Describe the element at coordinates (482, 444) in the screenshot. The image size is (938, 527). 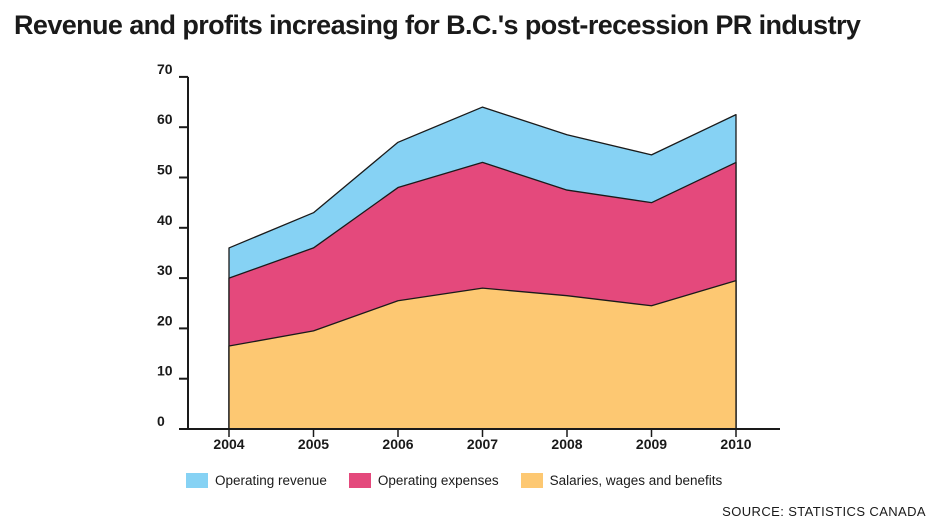
I see `x-tick-label: 2007` at that location.